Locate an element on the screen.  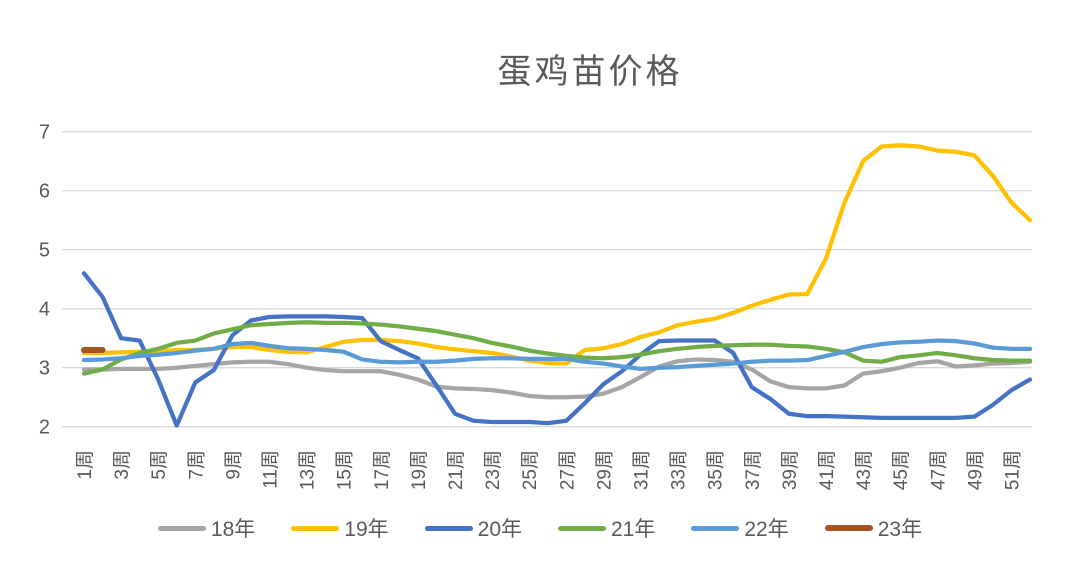
x-axis-tick-label: 49周 is located at coordinates (975, 470).